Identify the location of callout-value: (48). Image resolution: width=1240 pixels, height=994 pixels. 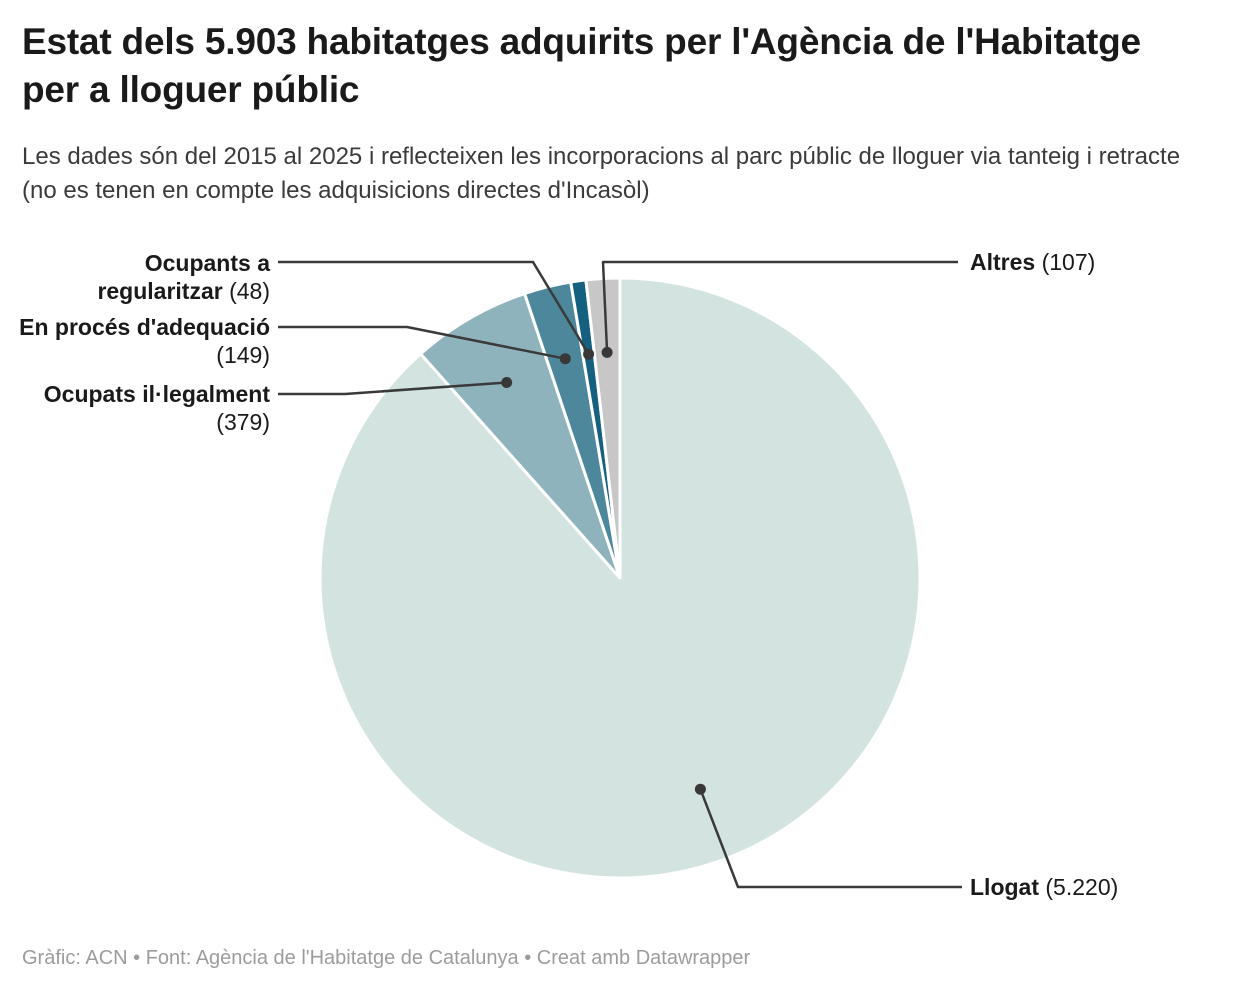
(249, 291).